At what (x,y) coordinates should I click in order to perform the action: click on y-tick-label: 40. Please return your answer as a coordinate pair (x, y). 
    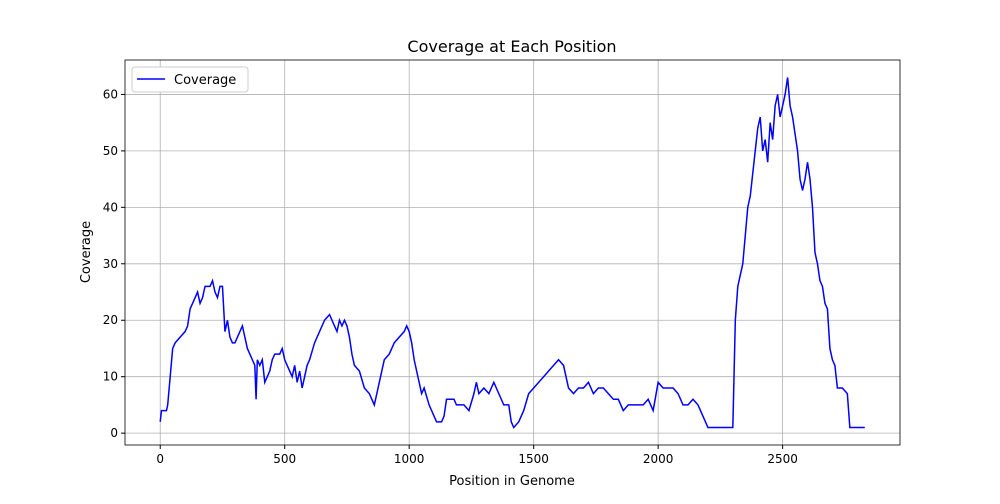
    Looking at the image, I should click on (110, 207).